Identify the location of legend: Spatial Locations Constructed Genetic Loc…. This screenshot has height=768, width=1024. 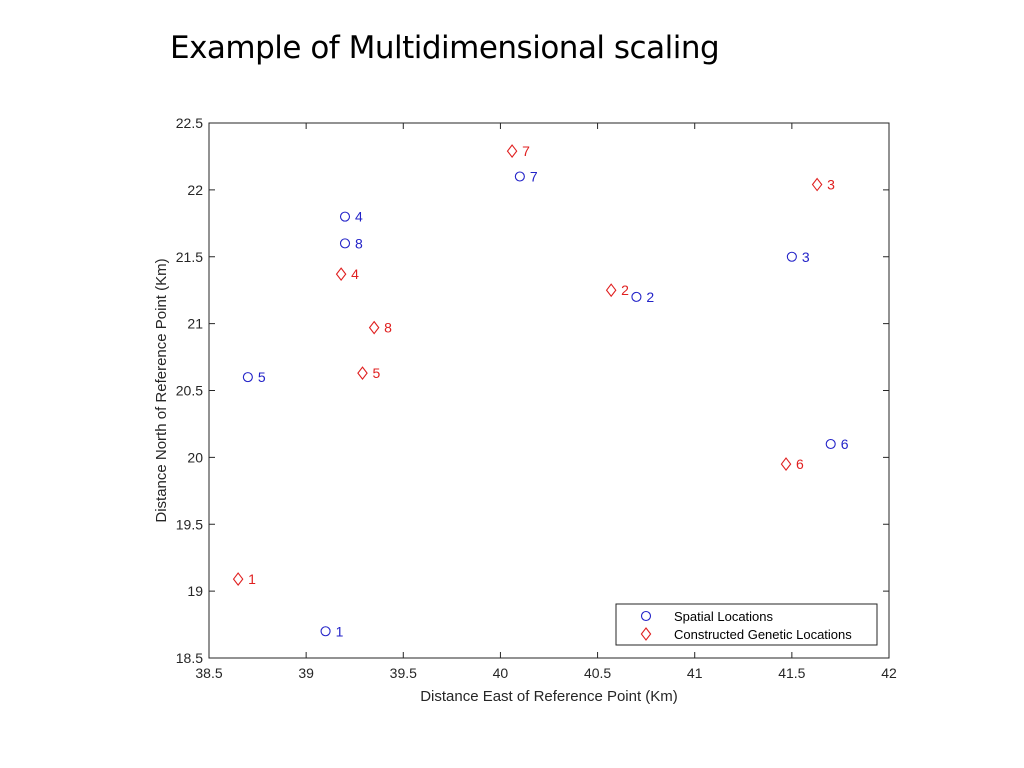
(746, 624).